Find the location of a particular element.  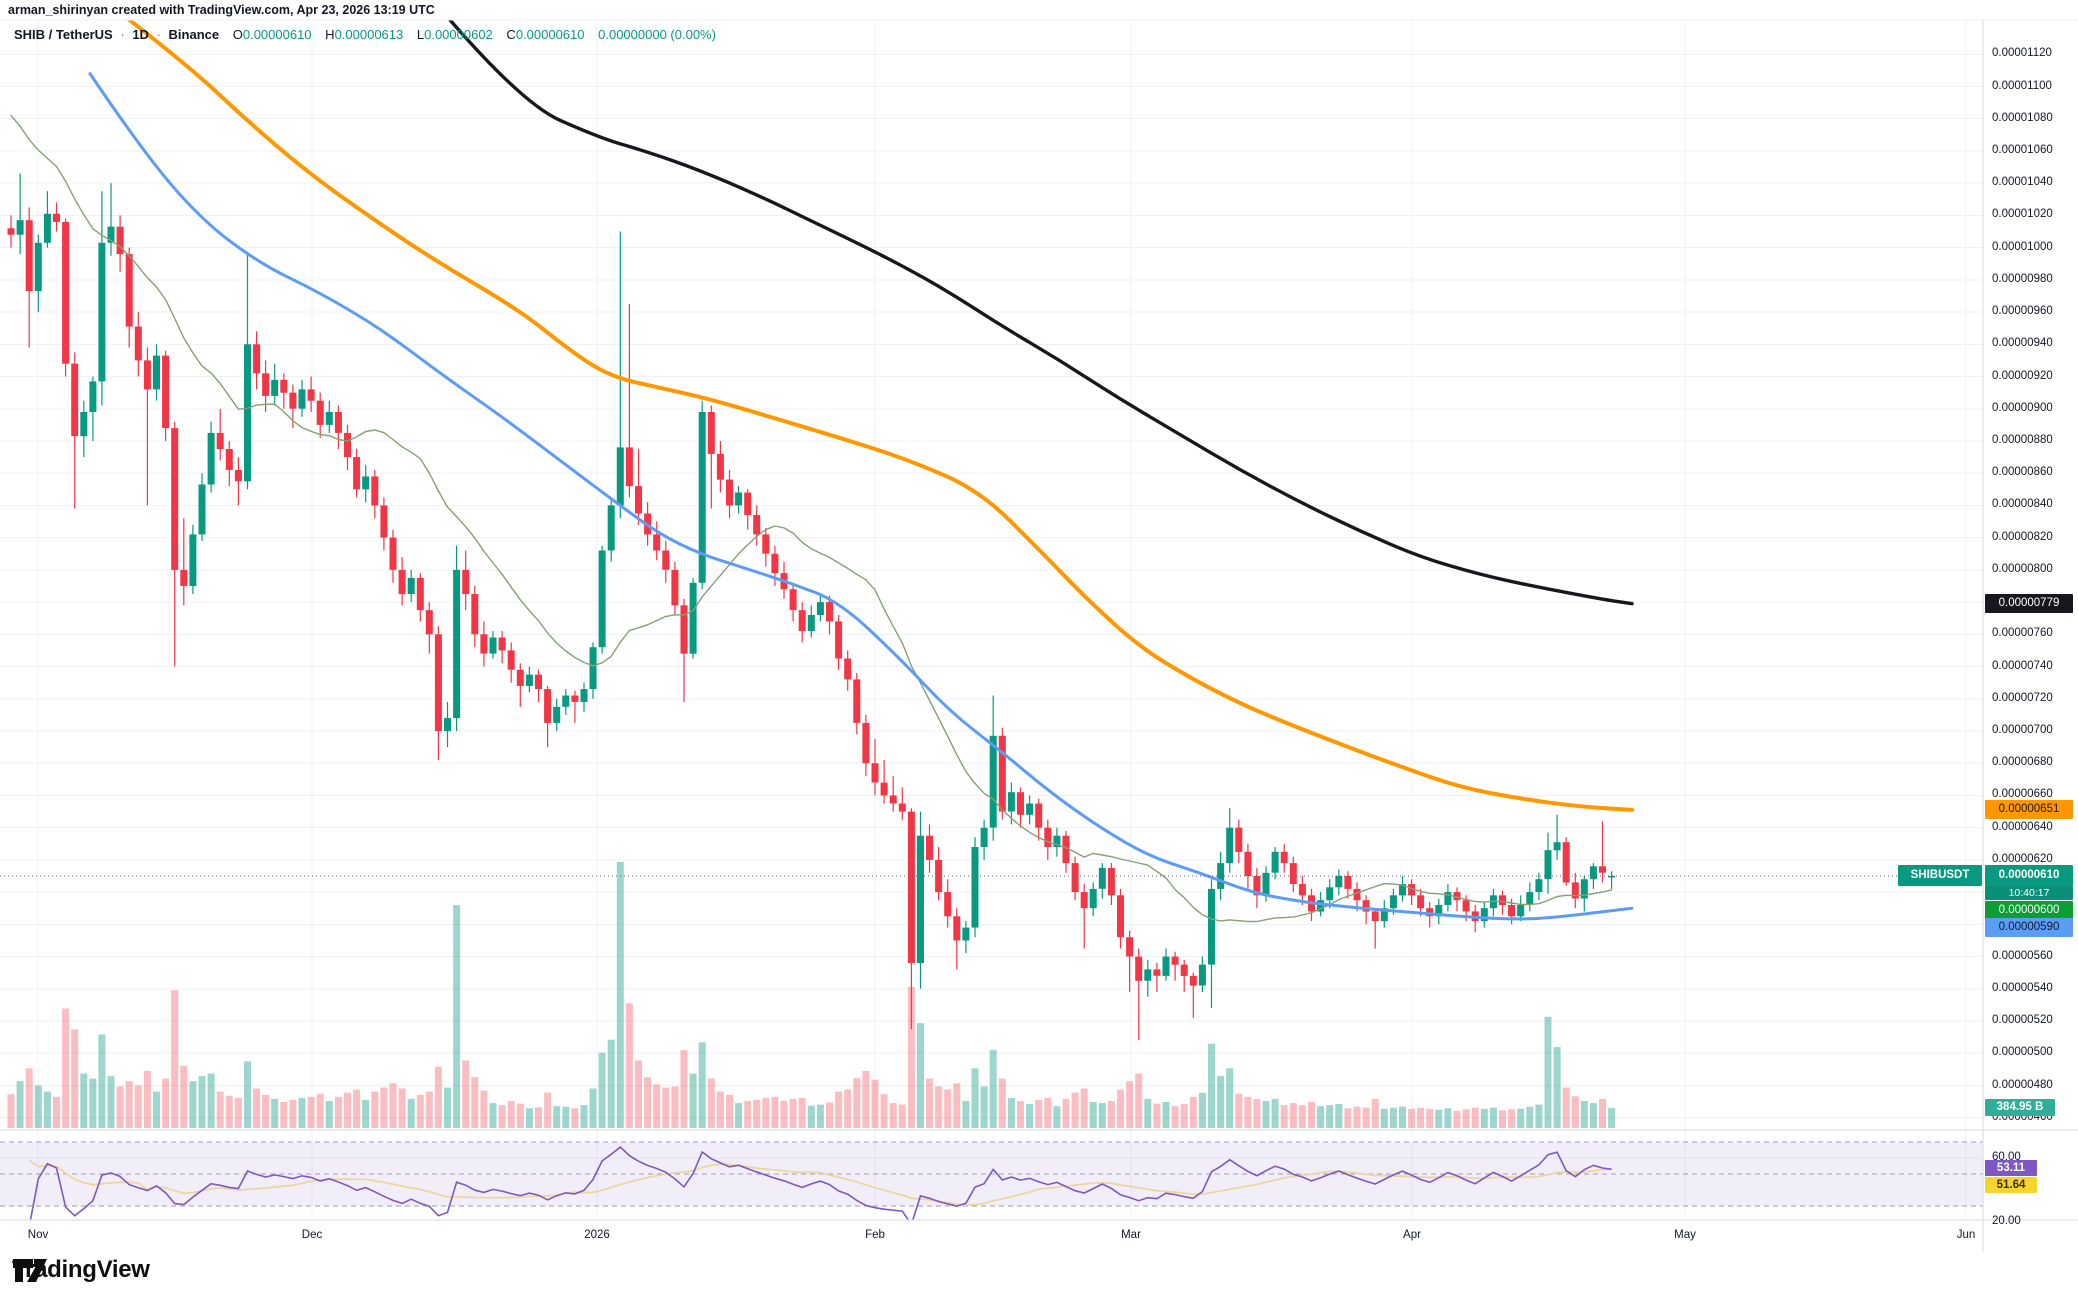

time-axis-label-may: May is located at coordinates (1685, 1235).